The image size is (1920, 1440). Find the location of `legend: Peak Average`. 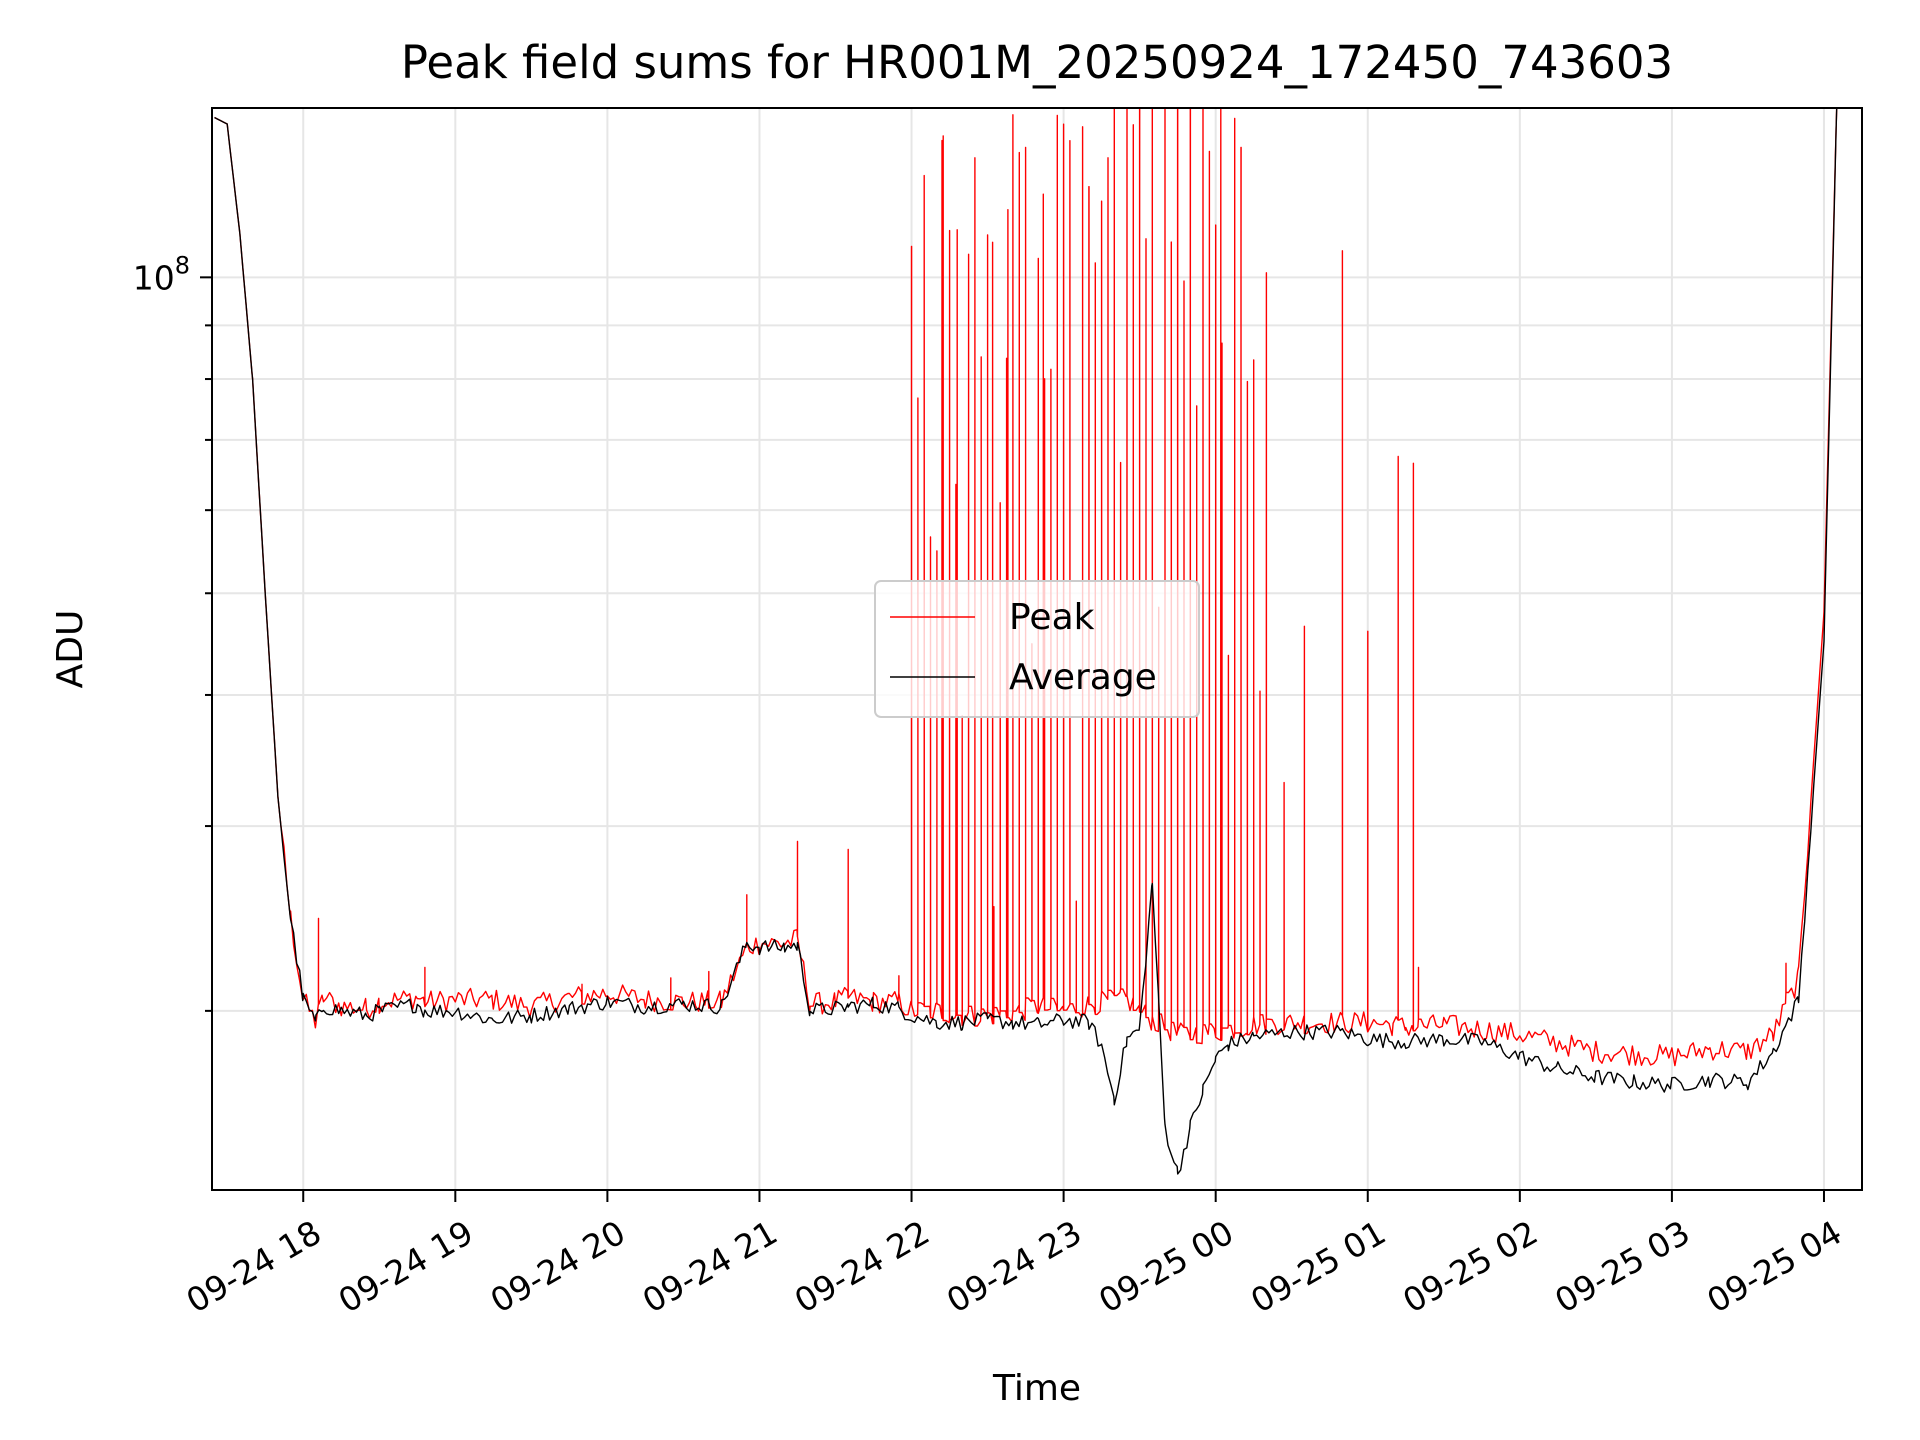

legend: Peak Average is located at coordinates (1037, 649).